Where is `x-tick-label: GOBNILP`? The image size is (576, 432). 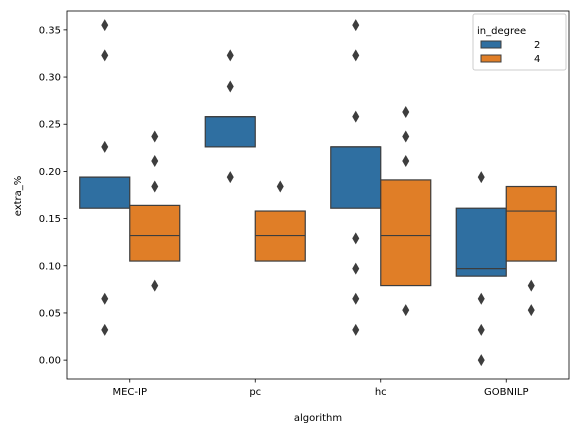 x-tick-label: GOBNILP is located at coordinates (506, 392).